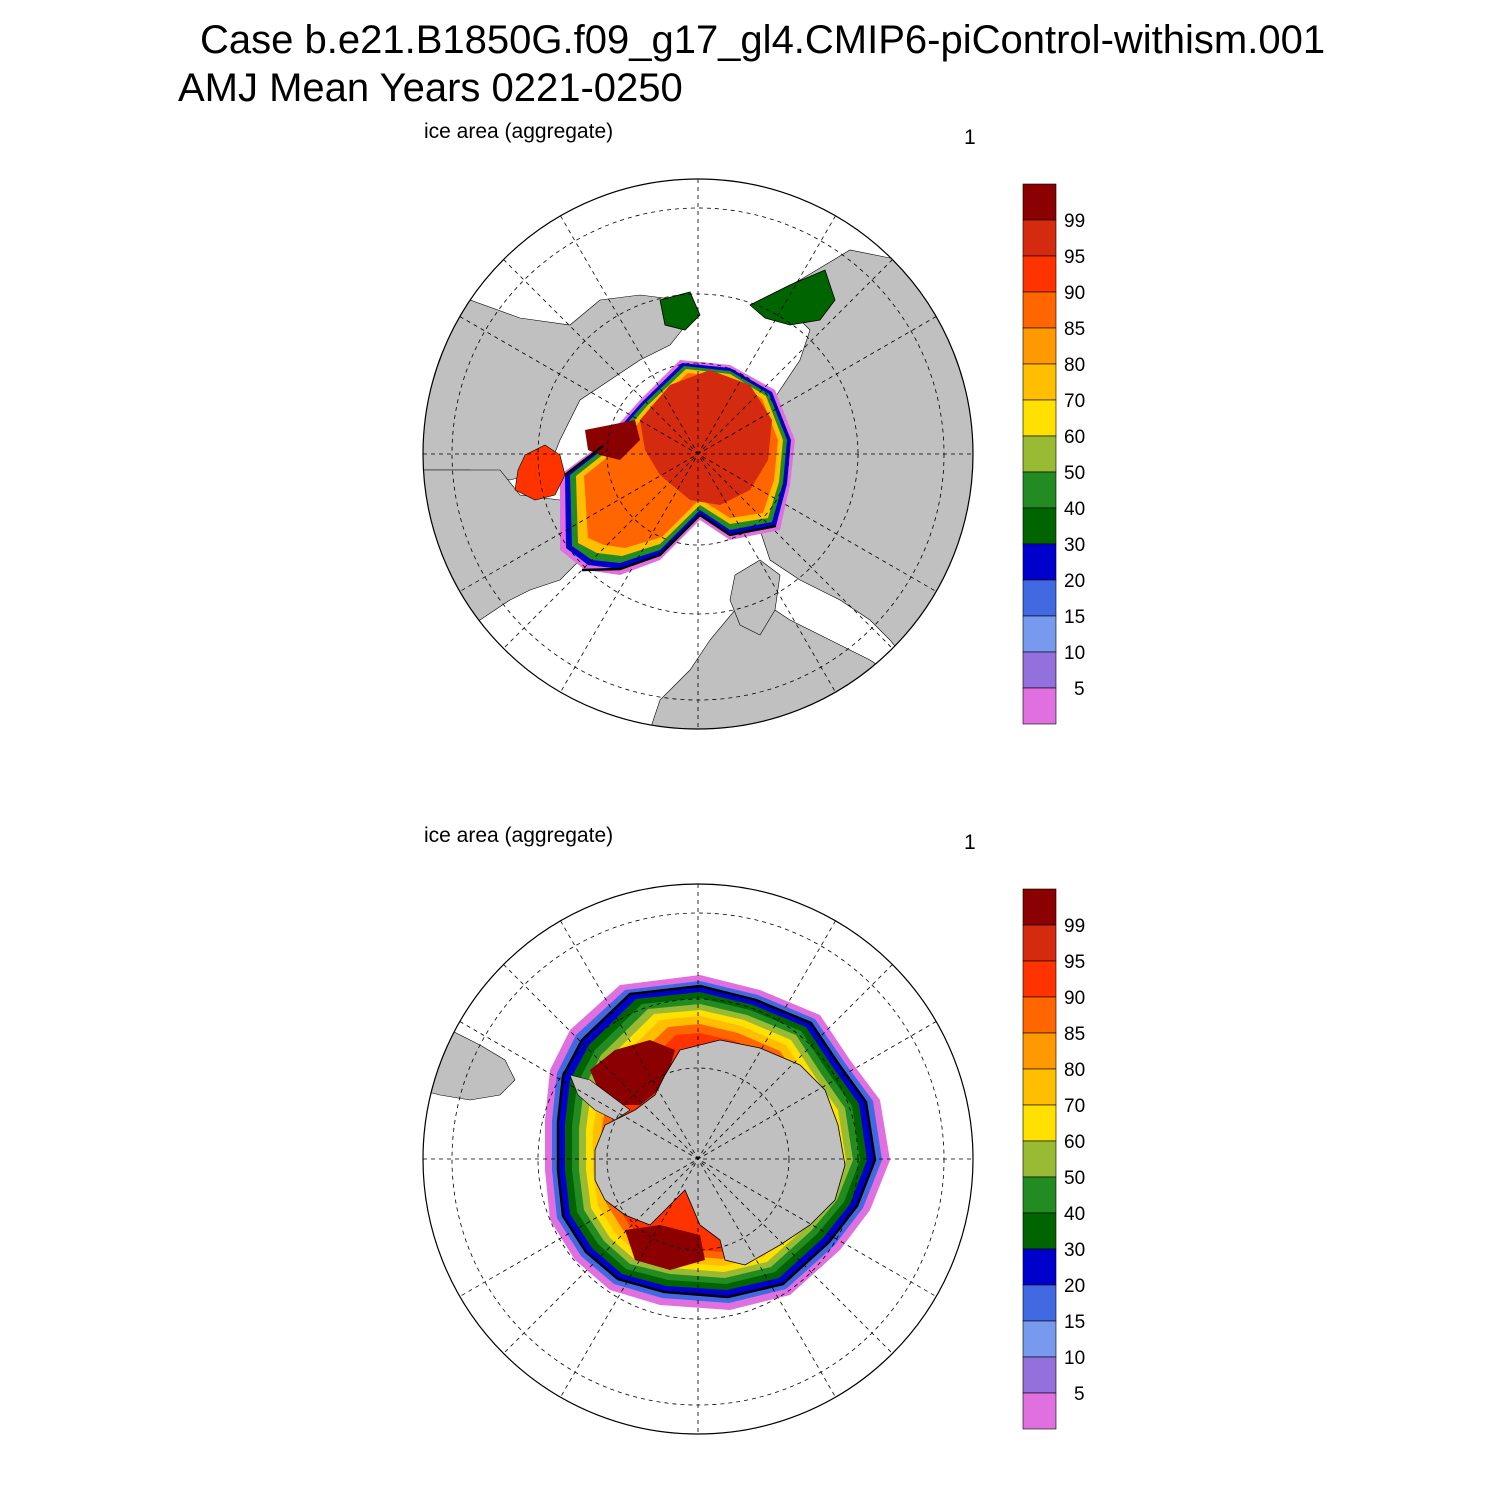 The height and width of the screenshot is (1500, 1500). Describe the element at coordinates (1074, 1106) in the screenshot. I see `south-colorbar-label: 70` at that location.